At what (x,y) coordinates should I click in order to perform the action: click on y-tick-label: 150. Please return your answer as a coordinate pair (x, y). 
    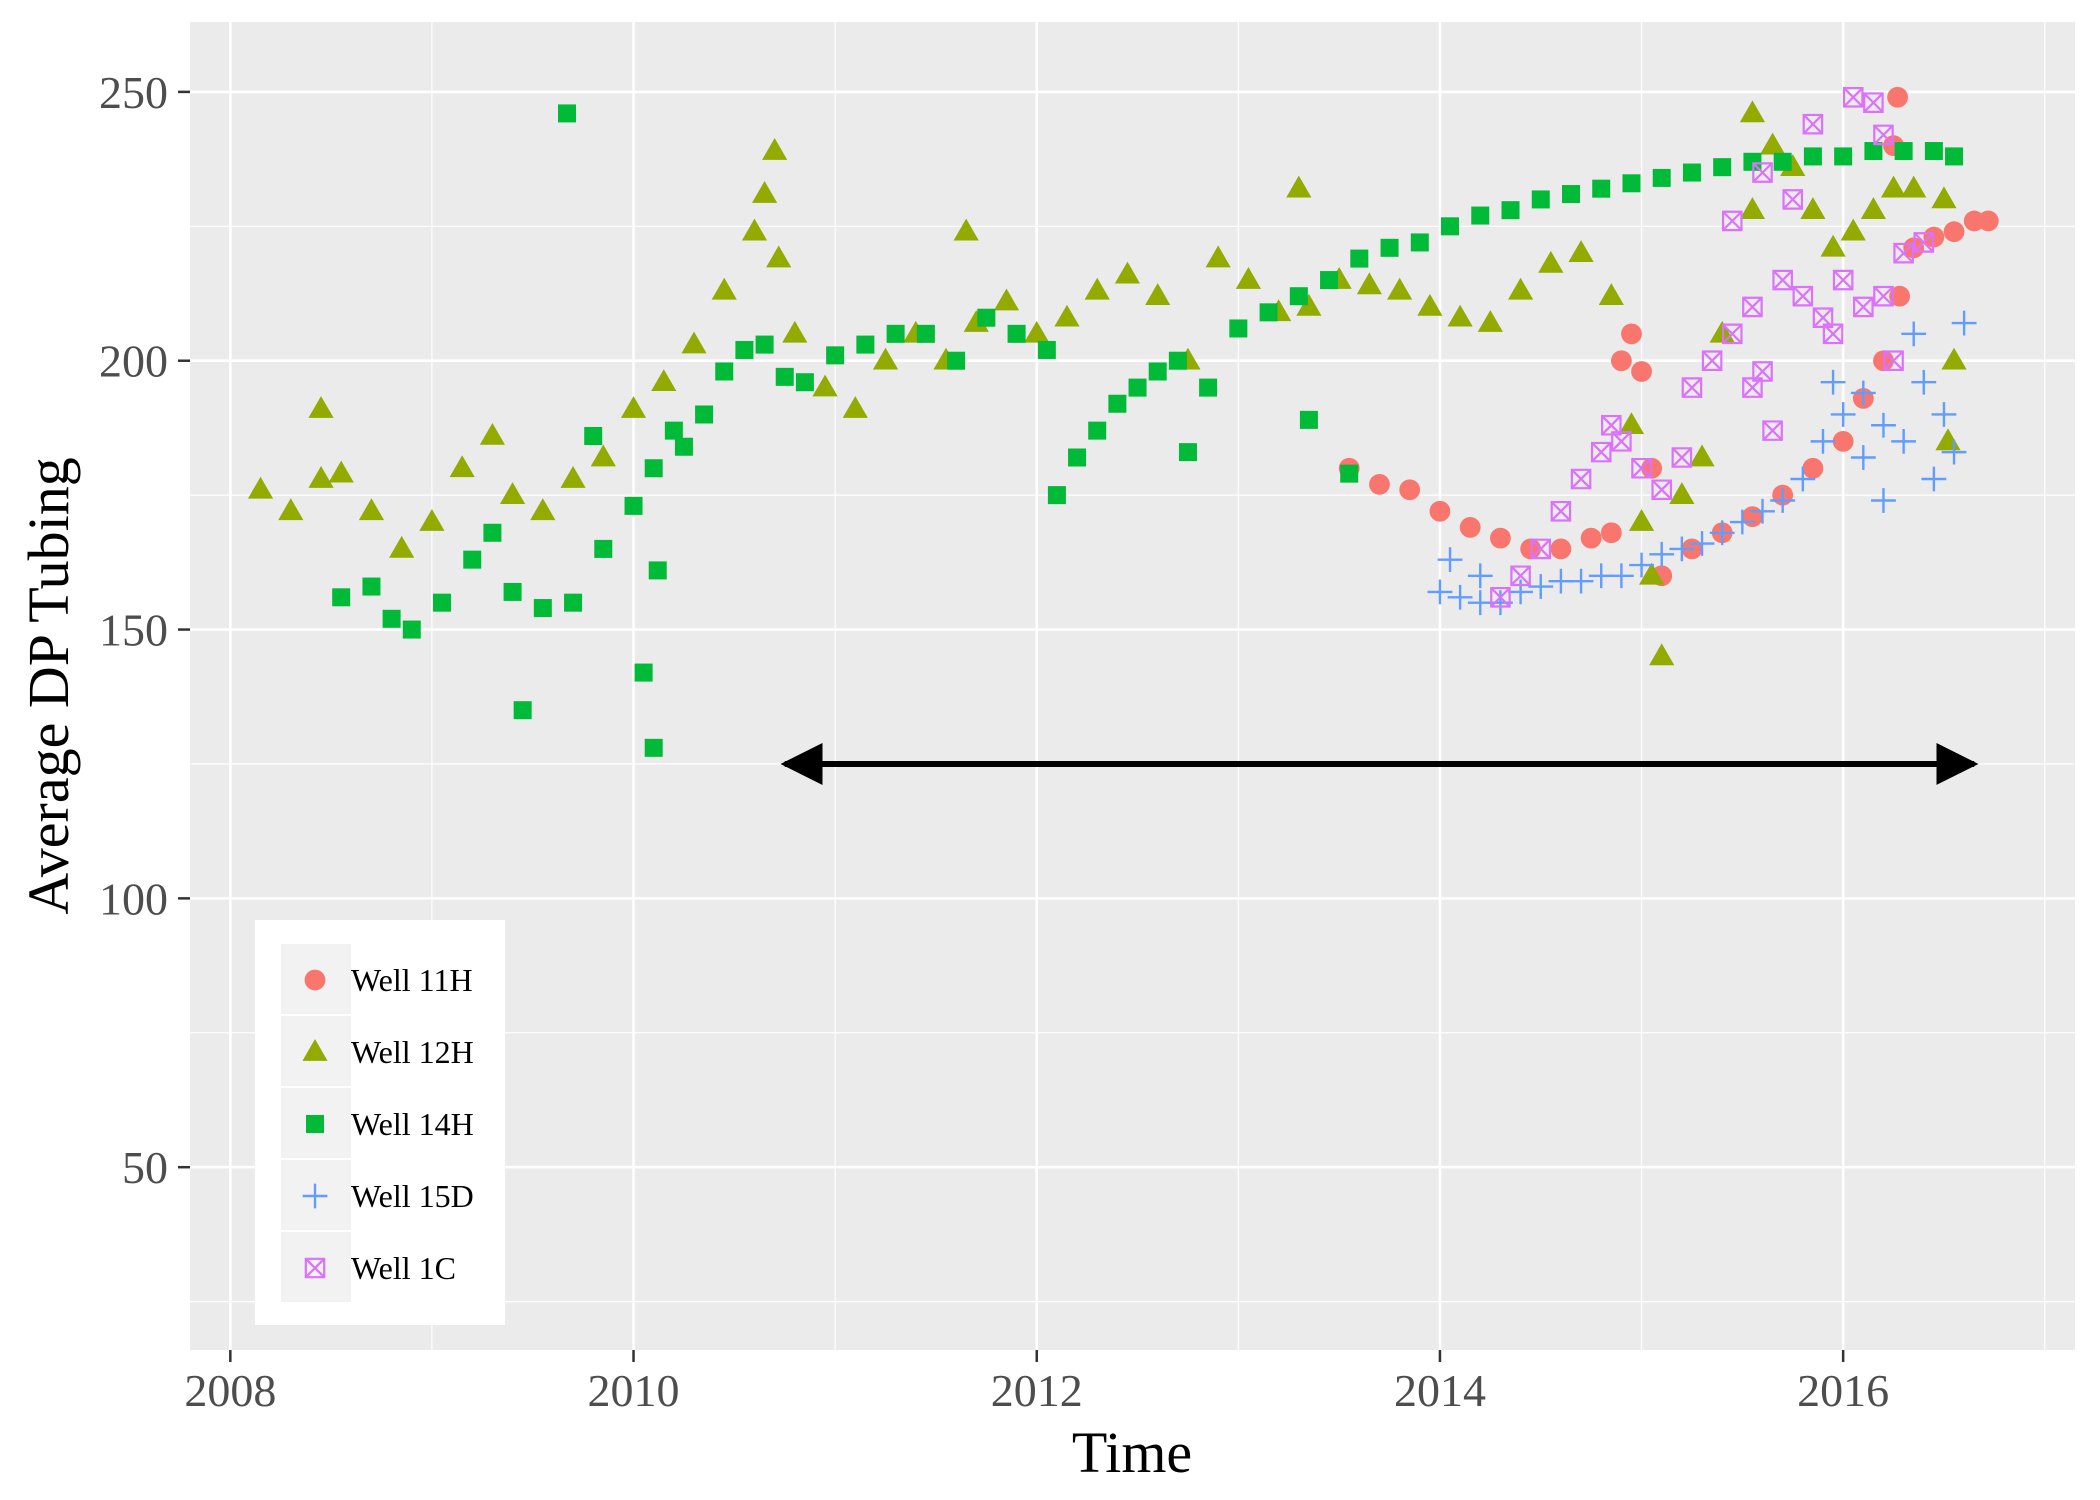
    Looking at the image, I should click on (133, 630).